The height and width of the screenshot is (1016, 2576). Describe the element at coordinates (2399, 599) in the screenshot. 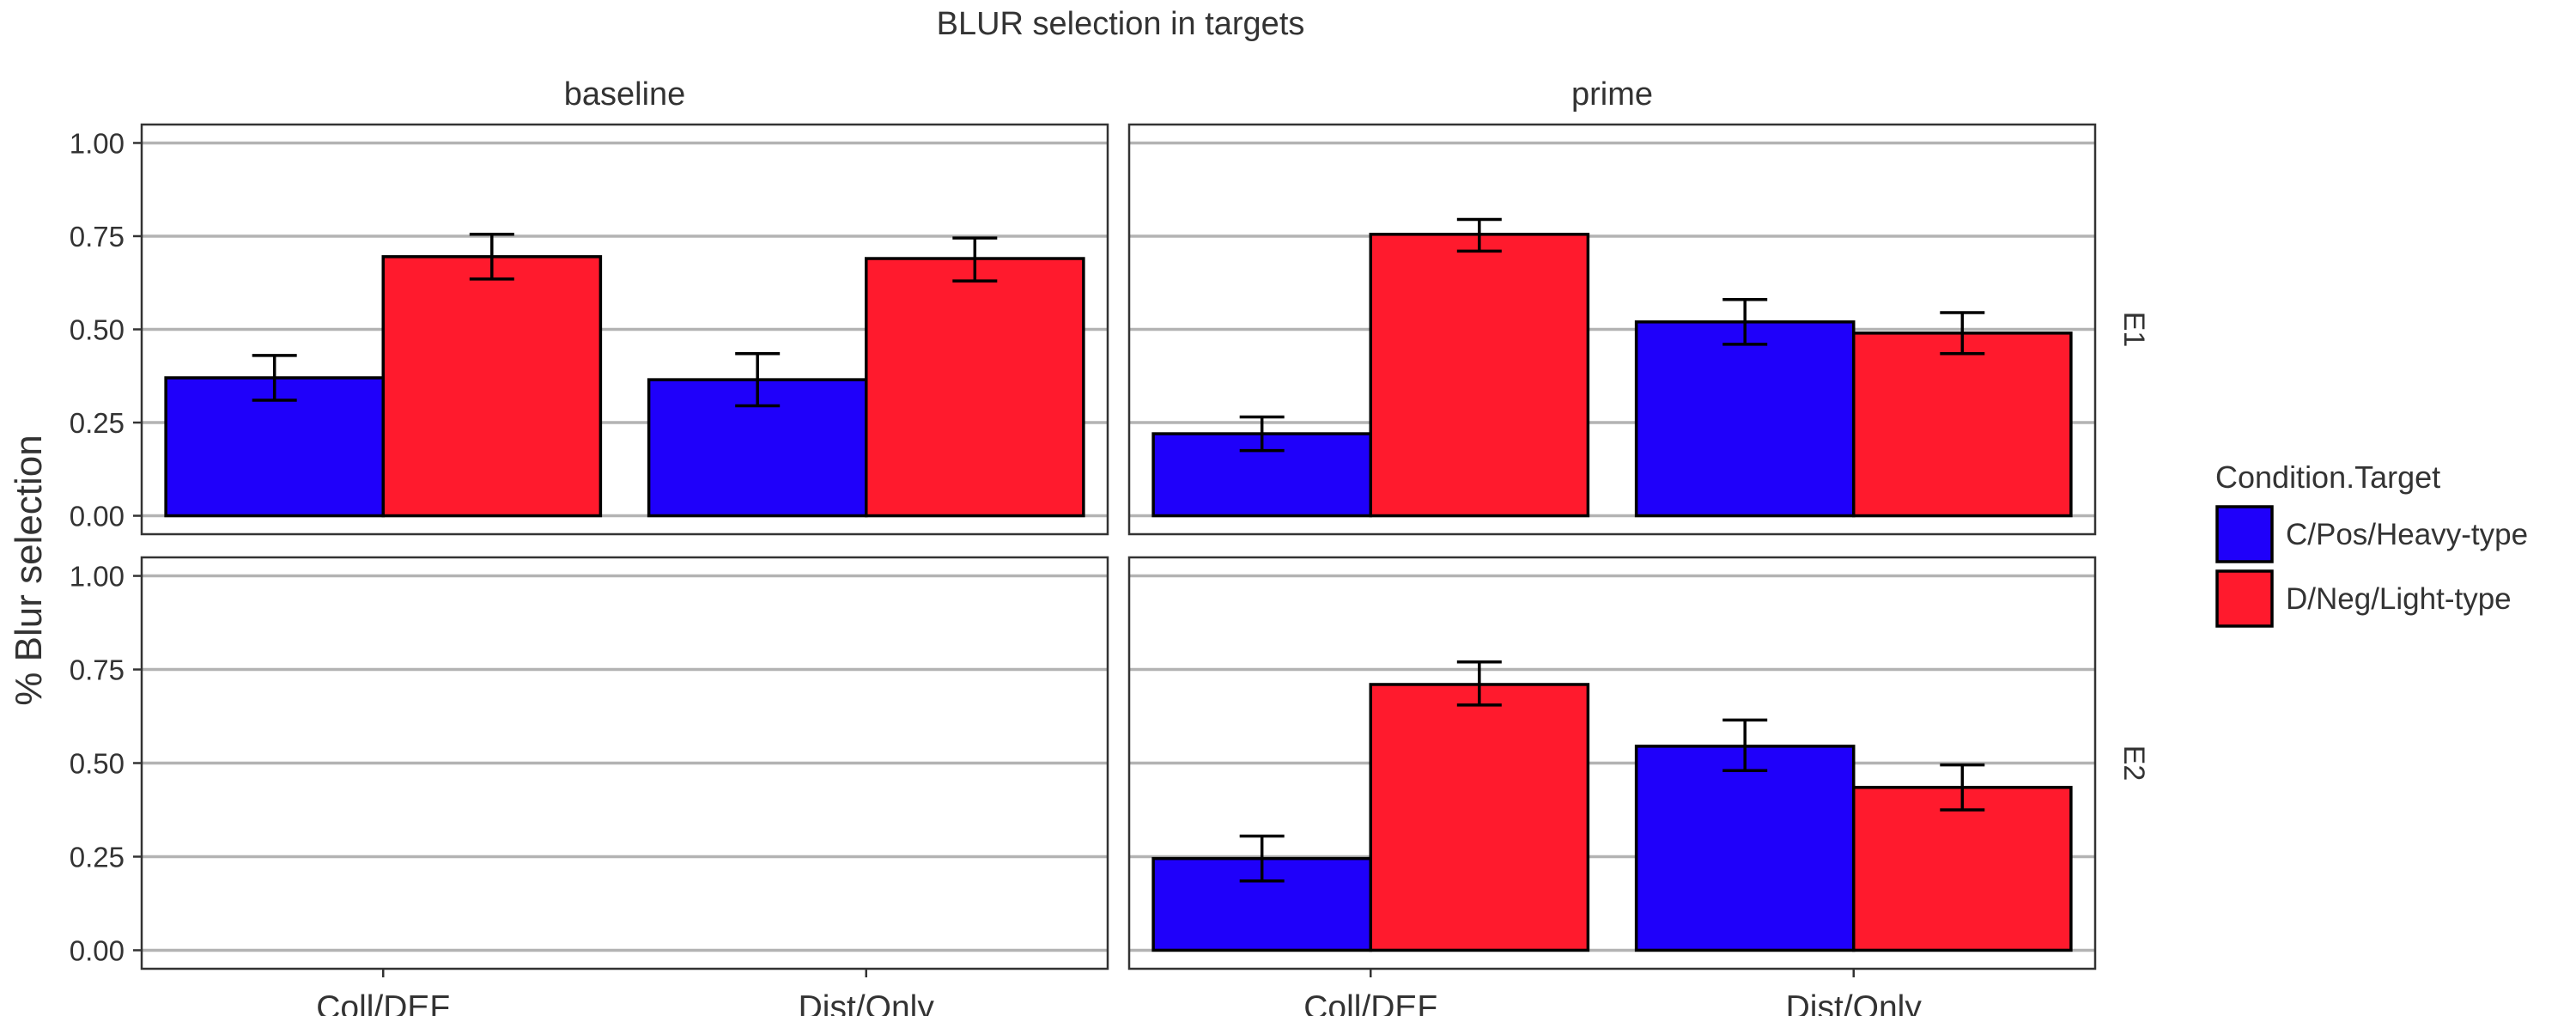

I see `legend-label: D/Neg/Light-type` at that location.